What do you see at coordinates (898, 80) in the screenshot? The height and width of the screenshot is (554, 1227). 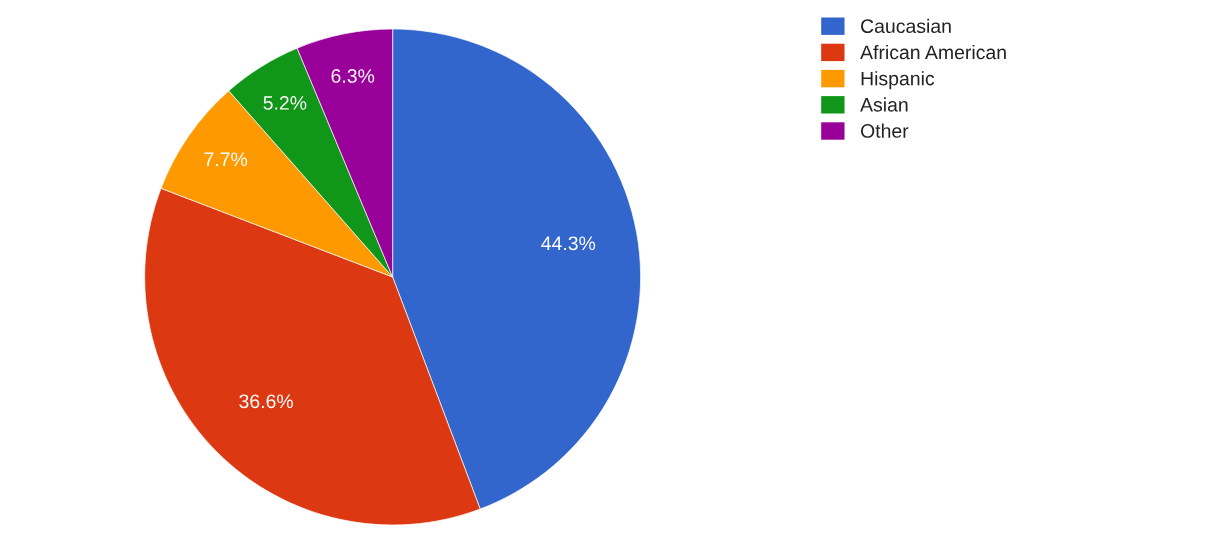 I see `legend-label: Hispanic` at bounding box center [898, 80].